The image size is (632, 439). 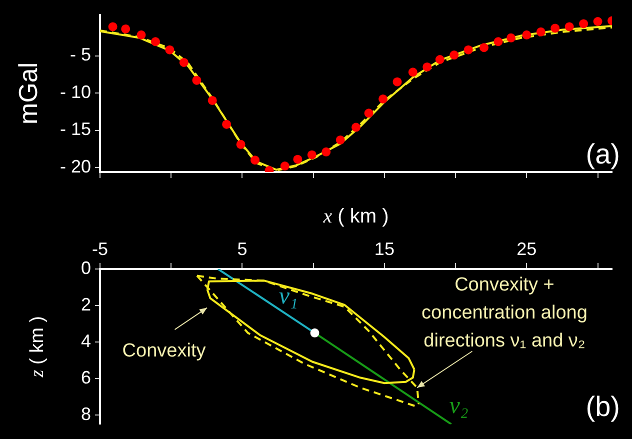 I want to click on annotation: (b), so click(x=603, y=406).